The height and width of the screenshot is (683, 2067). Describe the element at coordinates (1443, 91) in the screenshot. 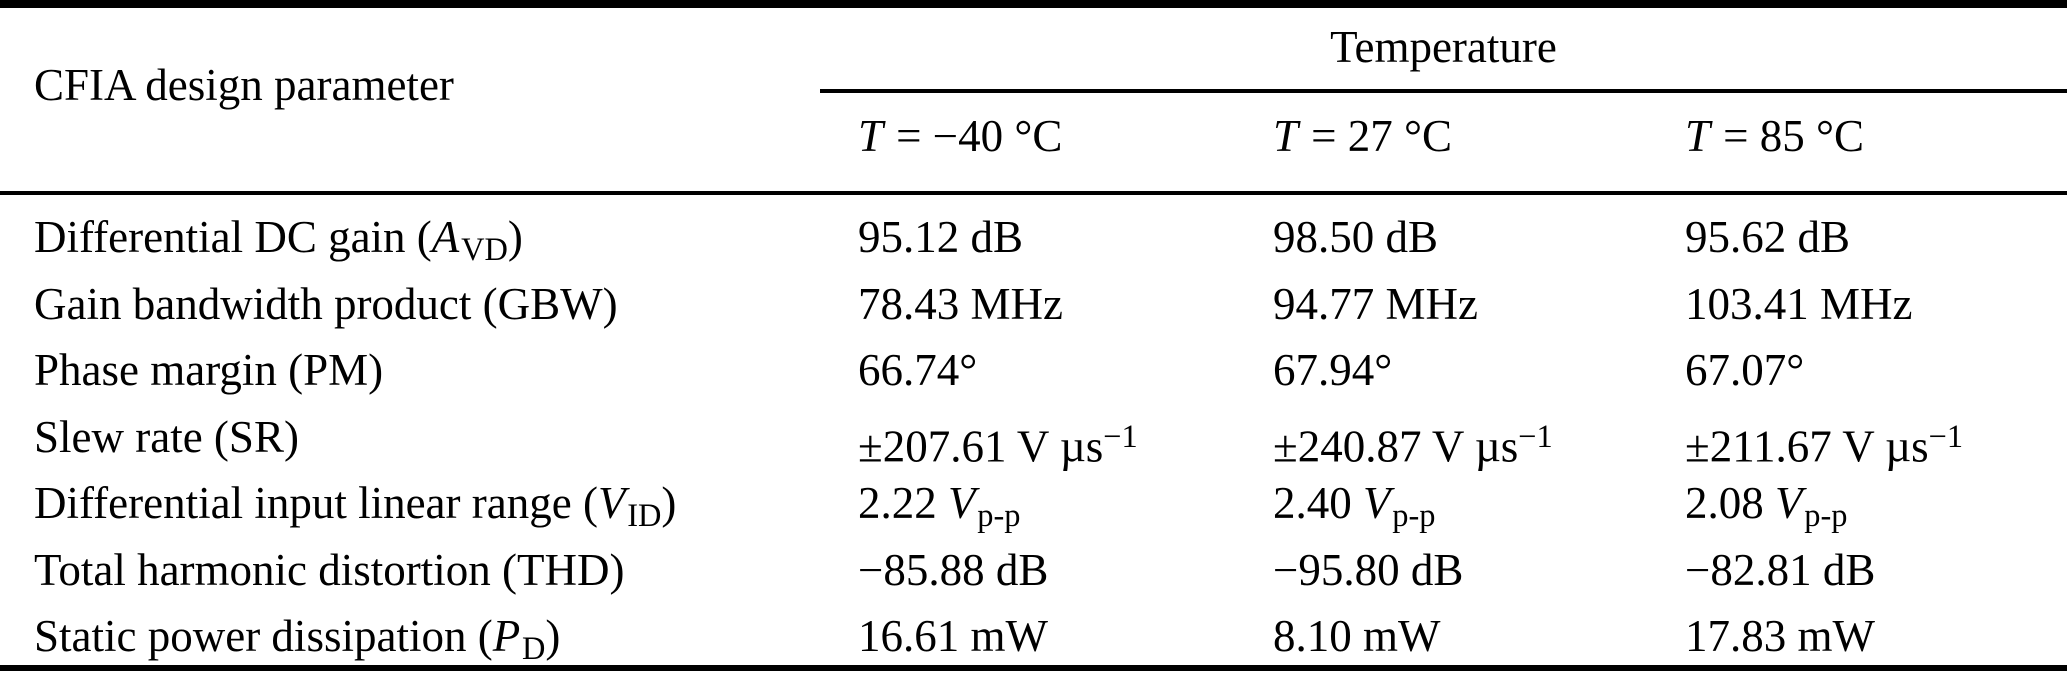

I see `temperature-group-rule` at that location.